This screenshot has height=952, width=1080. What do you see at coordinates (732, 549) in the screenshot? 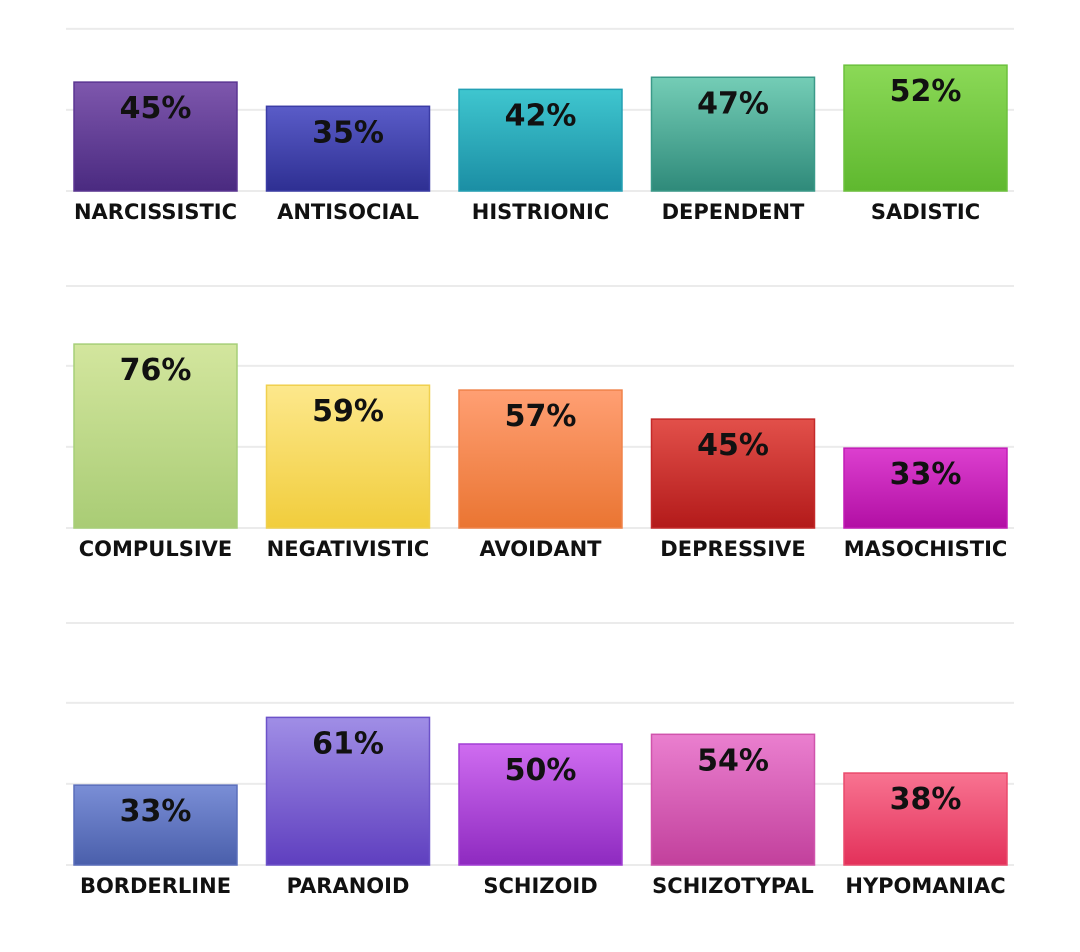
I see `category-label: DEPRESSIVE` at bounding box center [732, 549].